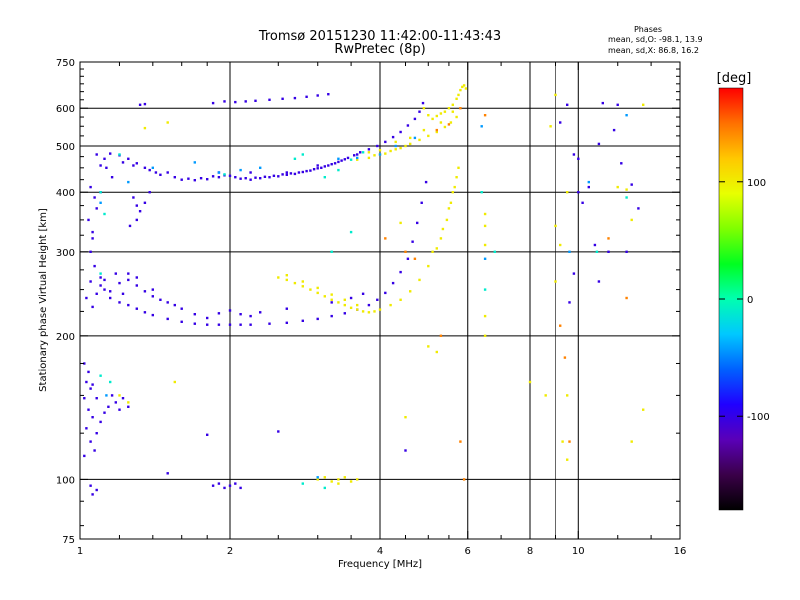  What do you see at coordinates (379, 49) in the screenshot?
I see `chart-subtitle: RwPretec (8p)` at bounding box center [379, 49].